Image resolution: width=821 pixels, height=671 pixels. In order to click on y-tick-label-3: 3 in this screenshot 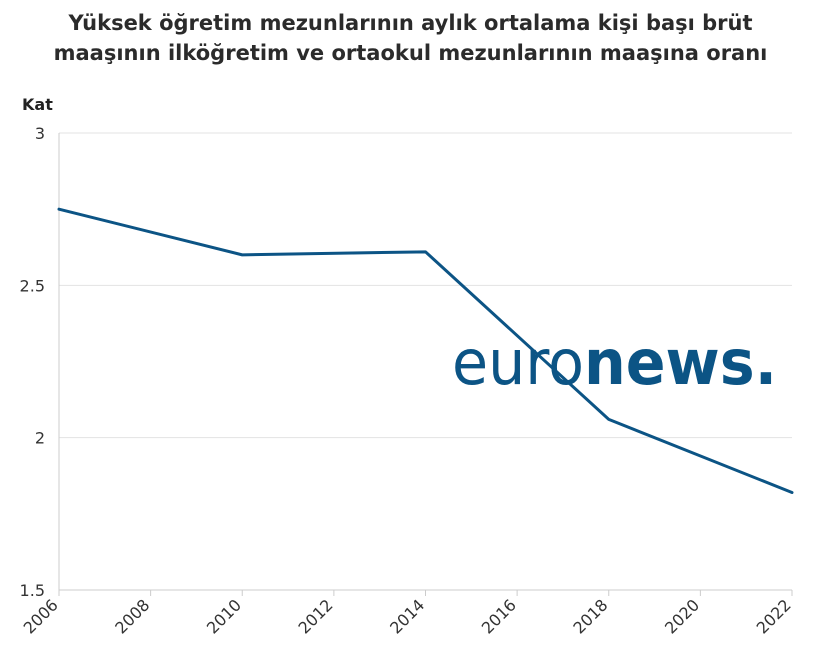, I will do `click(40, 133)`.